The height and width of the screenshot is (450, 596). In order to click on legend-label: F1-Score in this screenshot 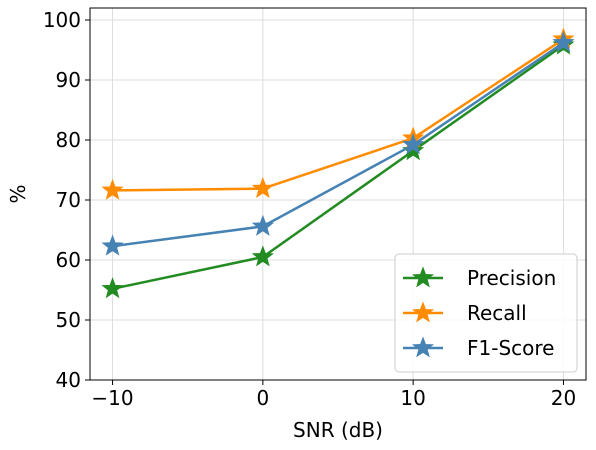, I will do `click(510, 348)`.